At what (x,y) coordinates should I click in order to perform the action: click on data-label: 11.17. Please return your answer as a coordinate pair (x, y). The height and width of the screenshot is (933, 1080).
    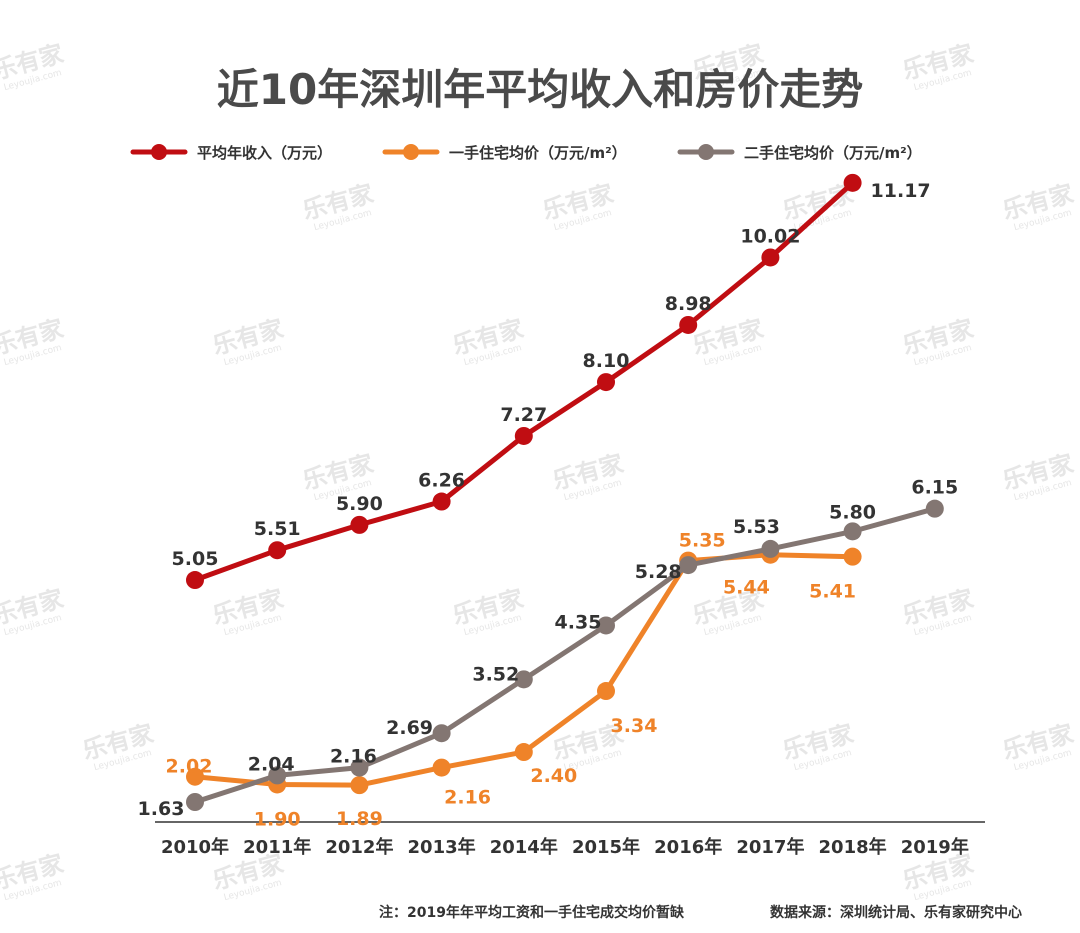
    Looking at the image, I should click on (901, 191).